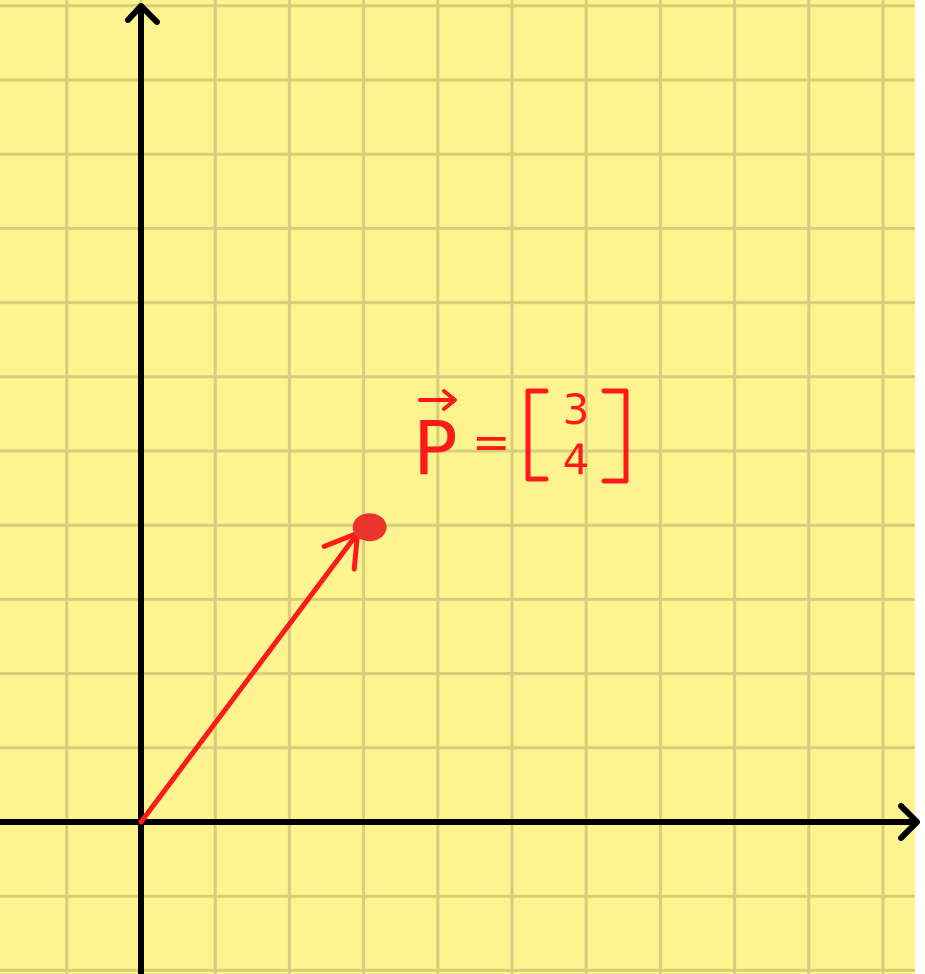 The width and height of the screenshot is (925, 974). Describe the element at coordinates (369, 527) in the screenshot. I see `vector-p-endpoint` at that location.